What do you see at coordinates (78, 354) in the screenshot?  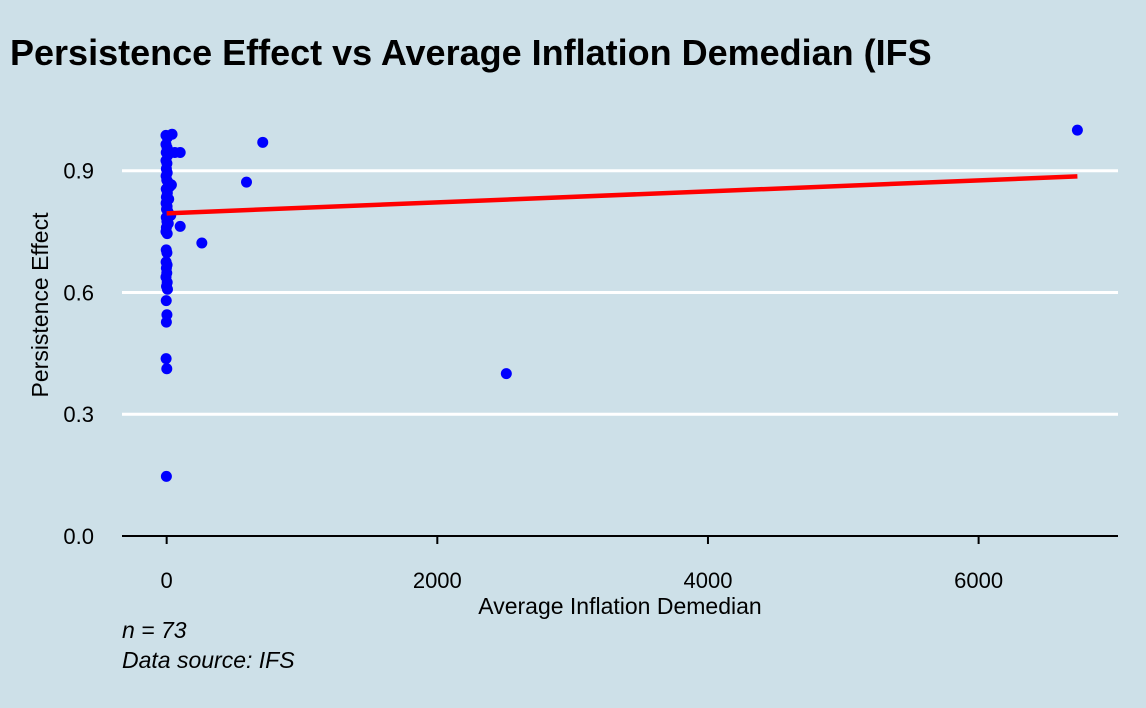 I see `y-axis: 0.0 0.3 0.6 0.9` at bounding box center [78, 354].